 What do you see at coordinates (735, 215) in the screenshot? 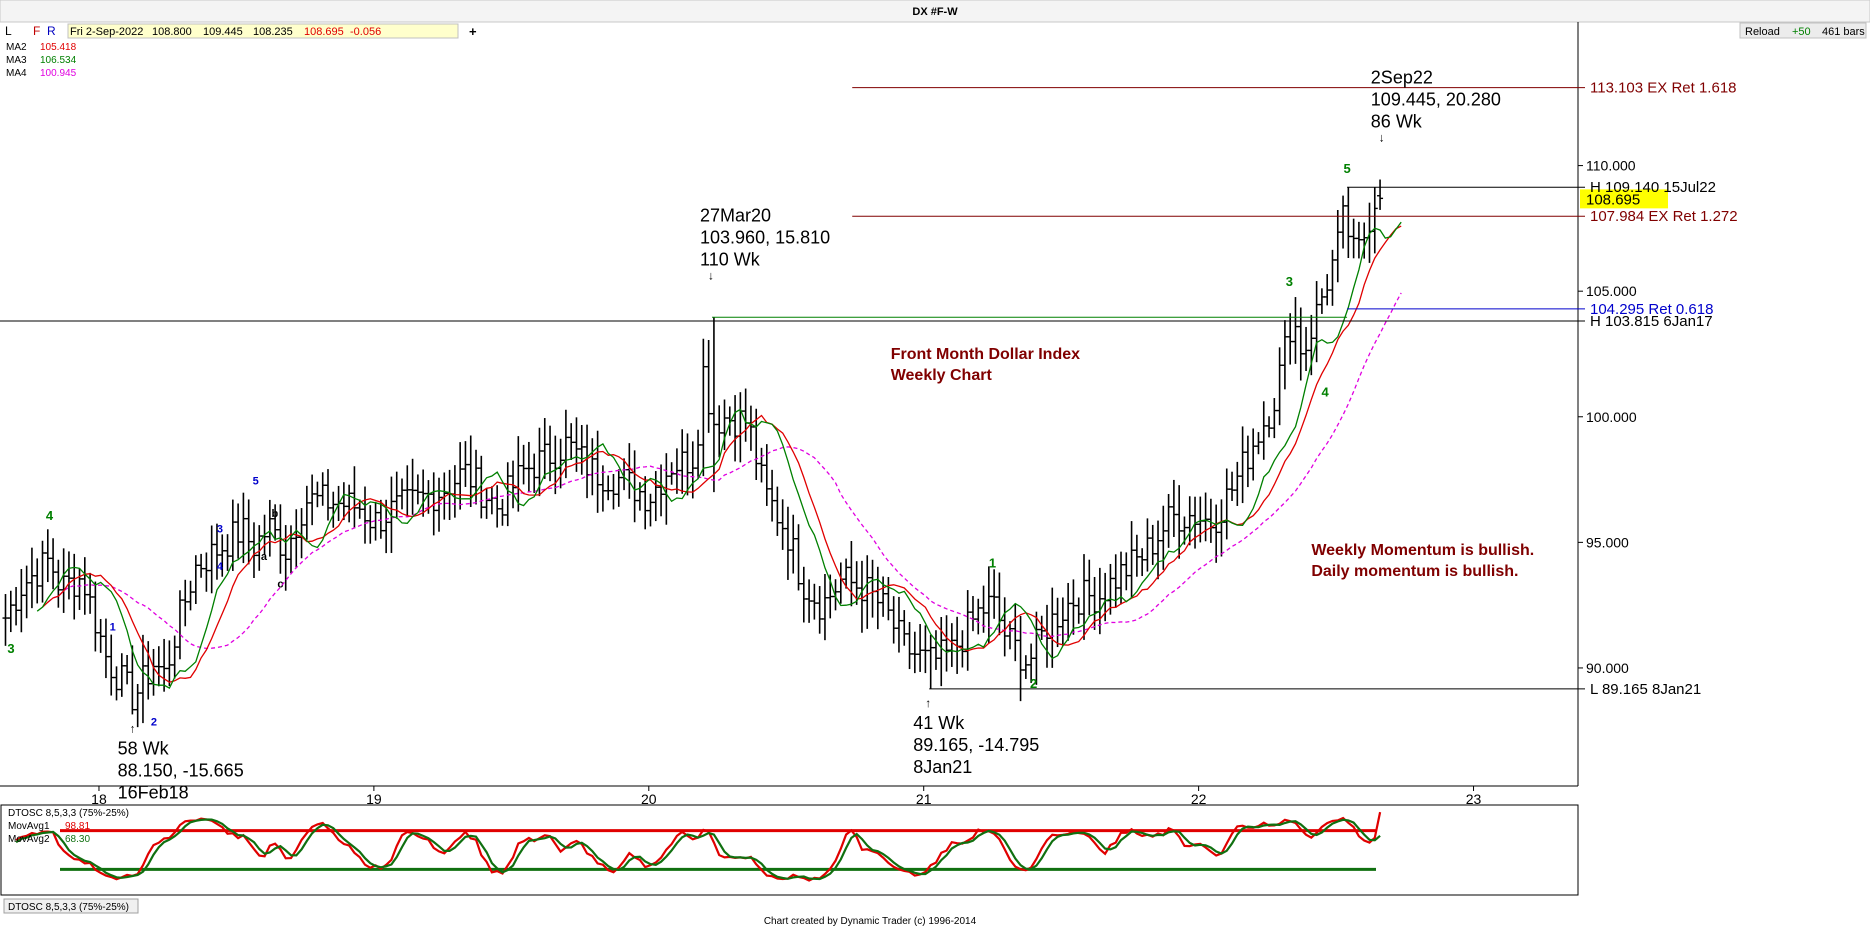
I see `callout-line: 27Mar20` at bounding box center [735, 215].